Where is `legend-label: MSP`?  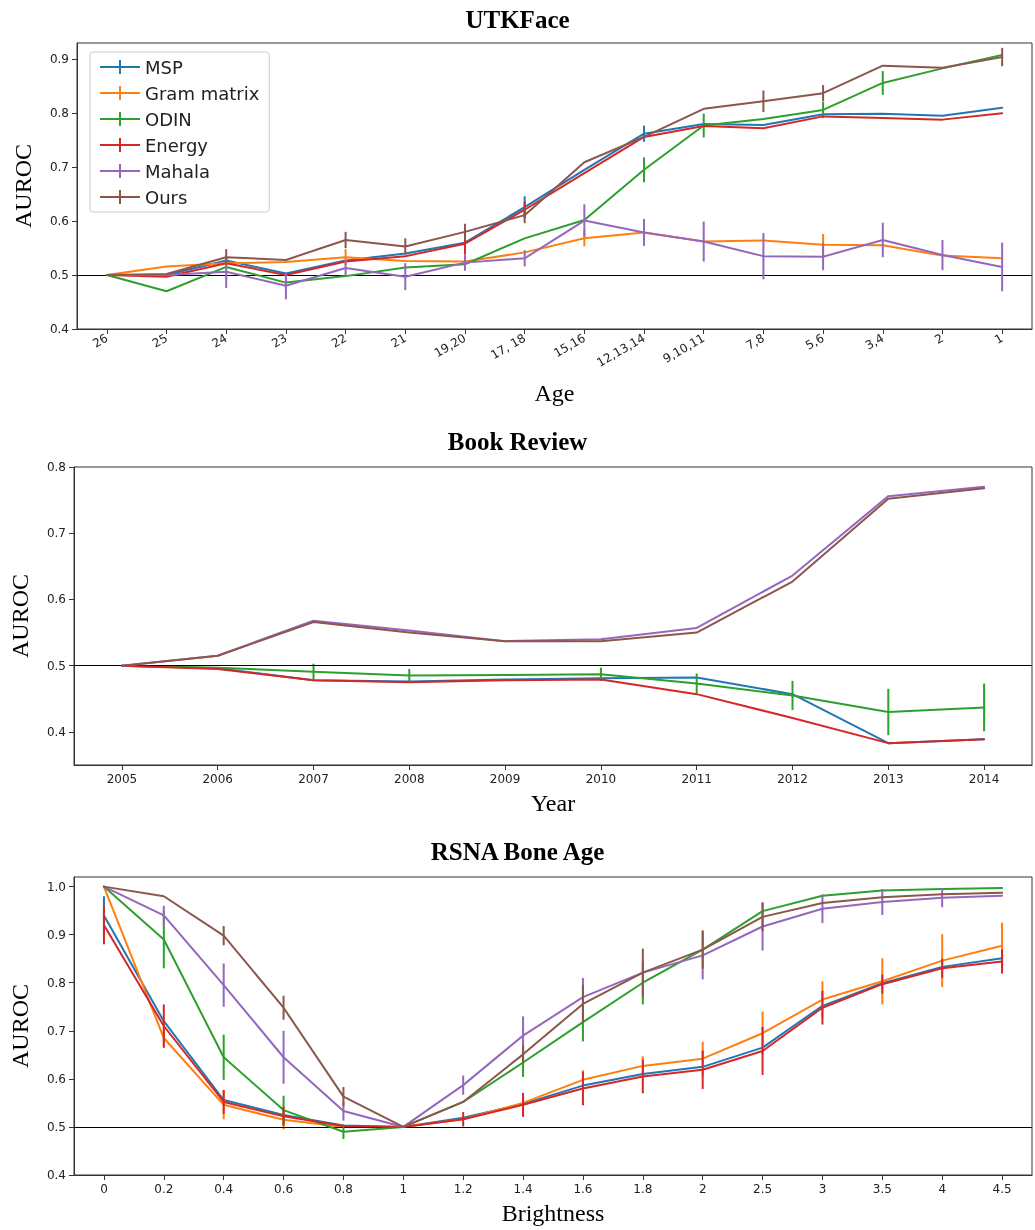 legend-label: MSP is located at coordinates (164, 67).